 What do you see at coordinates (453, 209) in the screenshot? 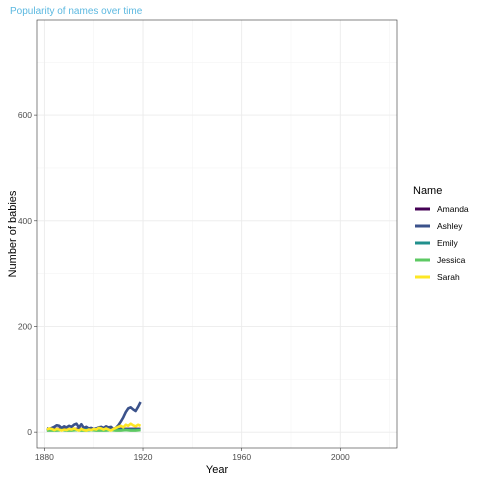
I see `legend-label-amanda: Amanda` at bounding box center [453, 209].